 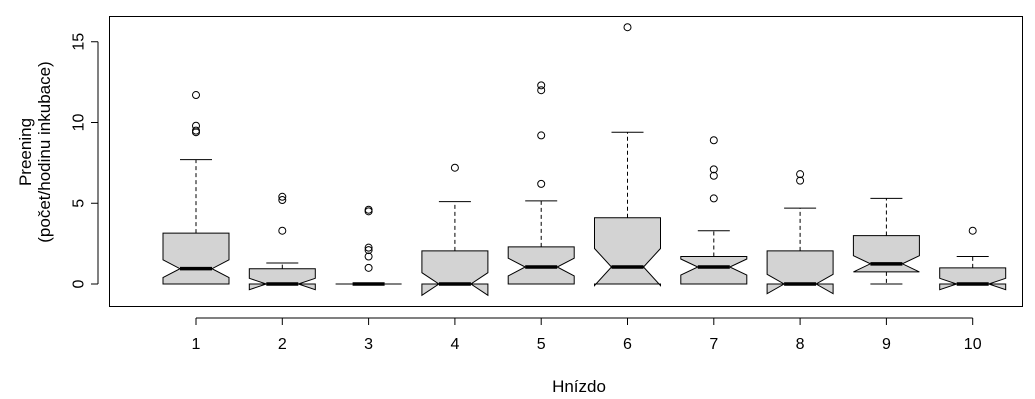 I want to click on x-tick-label: 2, so click(x=282, y=344).